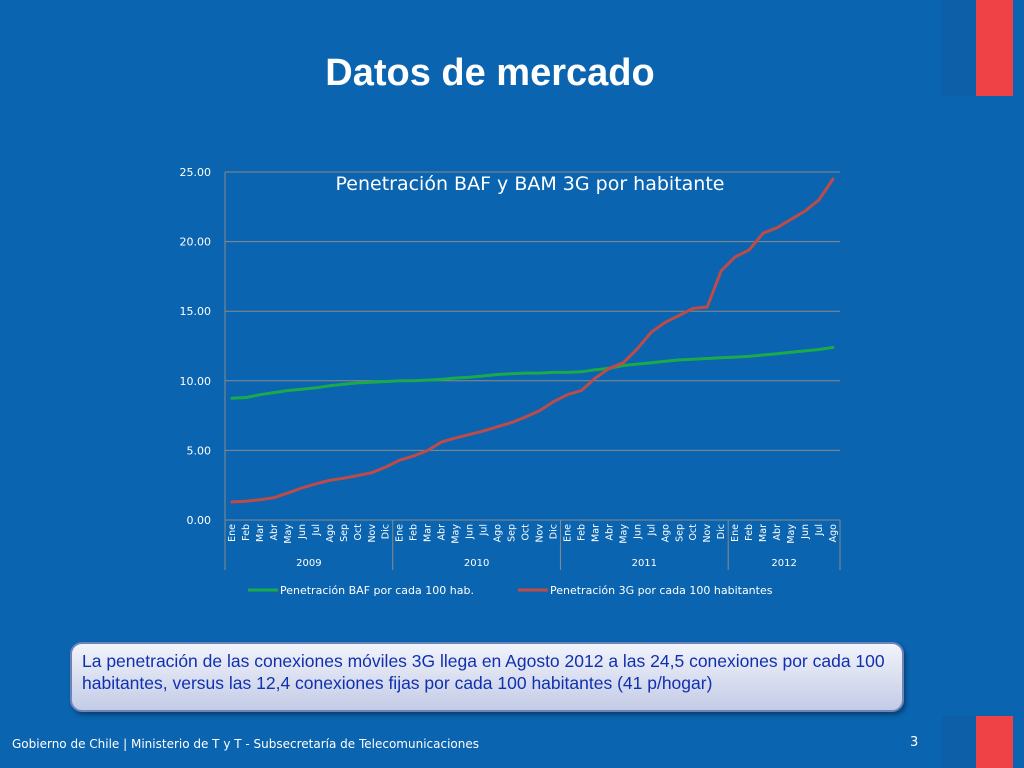  What do you see at coordinates (959, 48) in the screenshot?
I see `flag-stripe-blue-top` at bounding box center [959, 48].